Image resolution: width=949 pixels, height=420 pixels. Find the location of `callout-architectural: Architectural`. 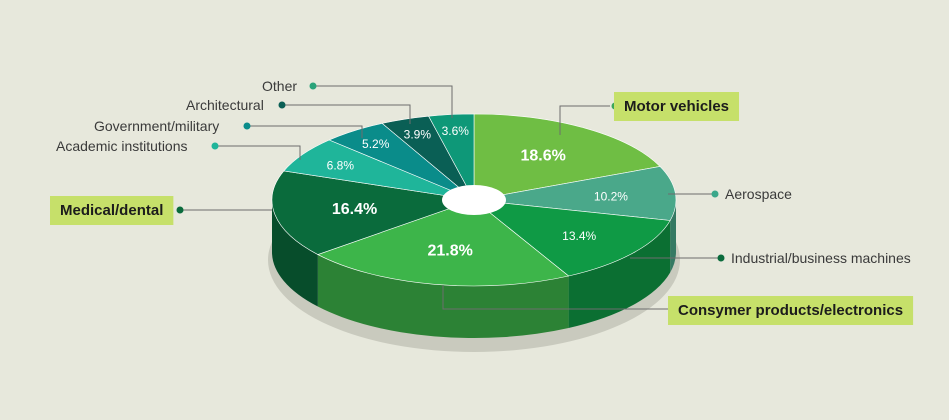

callout-architectural: Architectural is located at coordinates (298, 110).